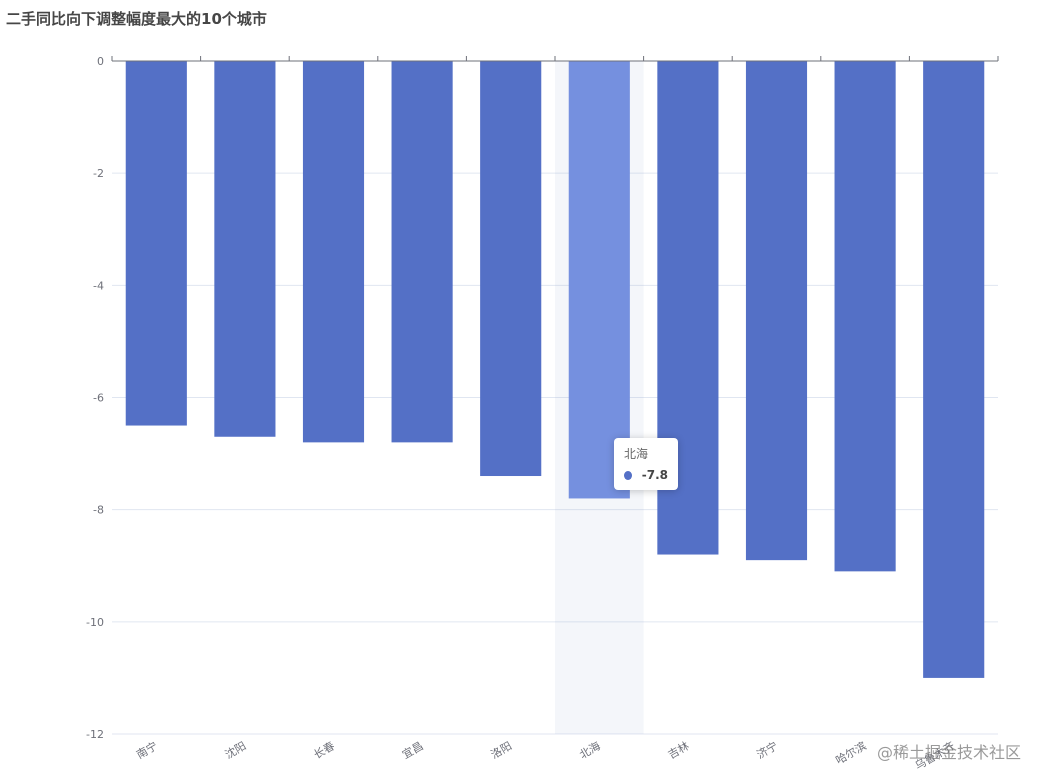 Image resolution: width=1039 pixels, height=783 pixels. What do you see at coordinates (324, 750) in the screenshot?
I see `x-tick-label: 长春` at bounding box center [324, 750].